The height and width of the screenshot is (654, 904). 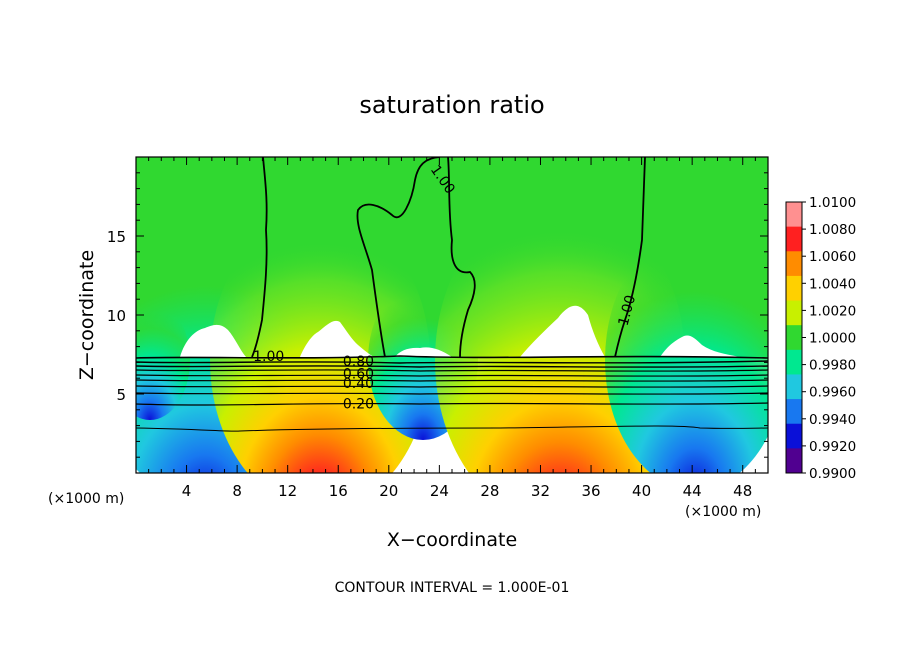 I want to click on contour-1.00-c, so click(x=461, y=257).